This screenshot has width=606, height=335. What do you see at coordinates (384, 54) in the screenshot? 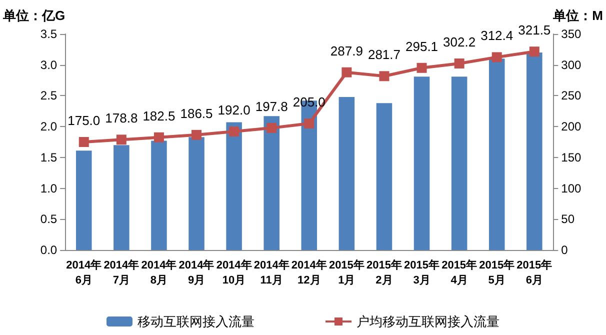
I see `data-label: 281.7` at bounding box center [384, 54].